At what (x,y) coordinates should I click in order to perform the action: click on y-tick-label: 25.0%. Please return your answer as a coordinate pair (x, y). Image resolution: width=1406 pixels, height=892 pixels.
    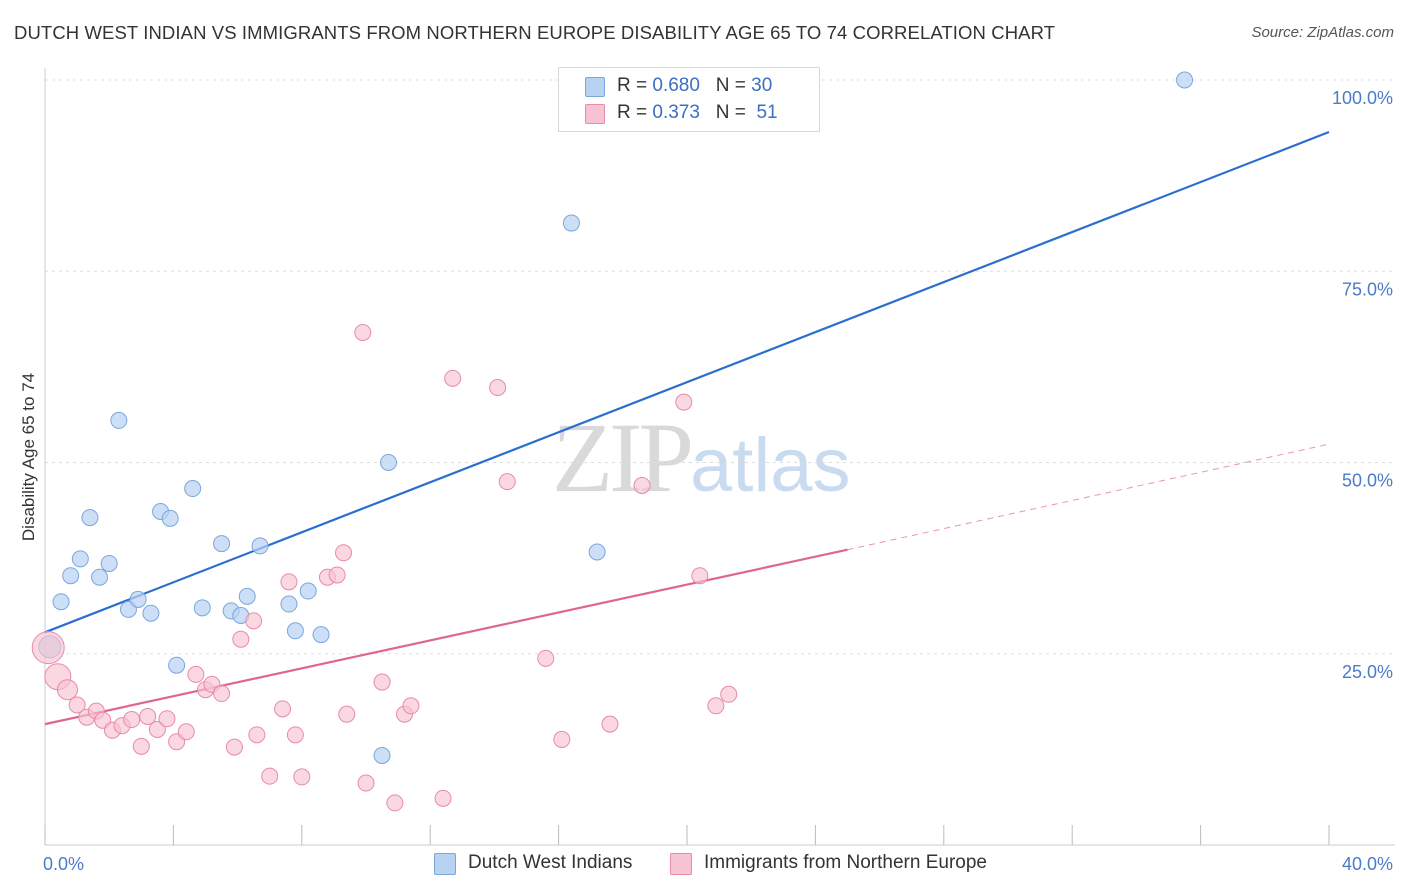
    Looking at the image, I should click on (1367, 672).